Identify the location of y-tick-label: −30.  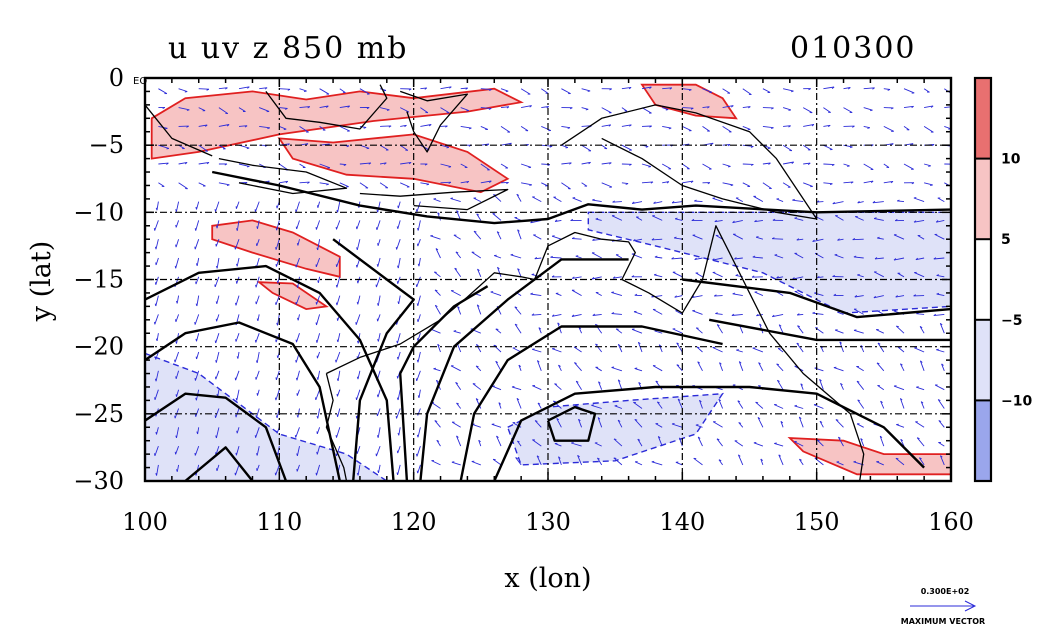
(98, 481).